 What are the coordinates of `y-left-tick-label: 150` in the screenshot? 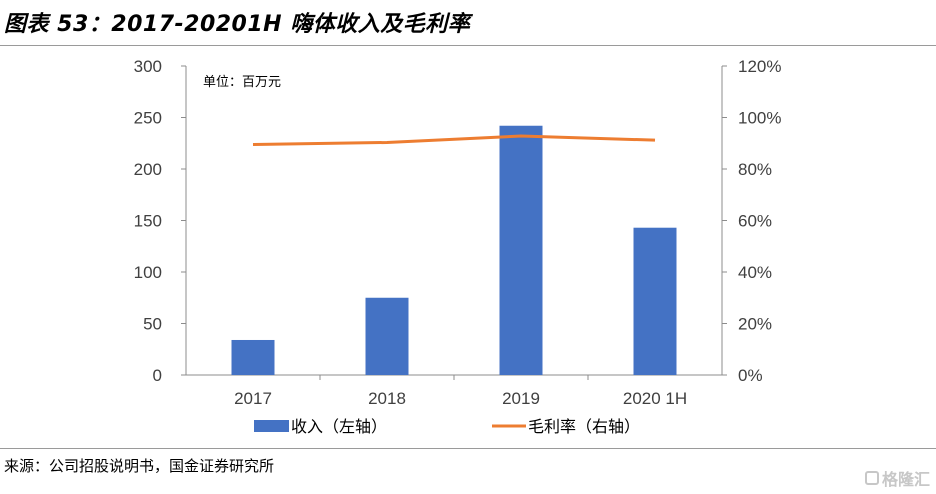 It's located at (148, 221).